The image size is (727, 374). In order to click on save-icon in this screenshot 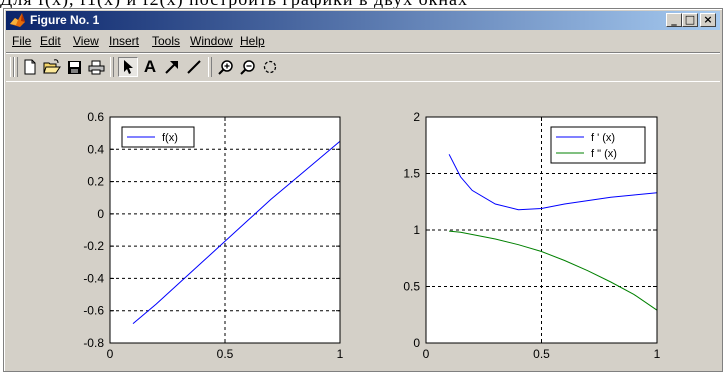, I will do `click(74, 67)`.